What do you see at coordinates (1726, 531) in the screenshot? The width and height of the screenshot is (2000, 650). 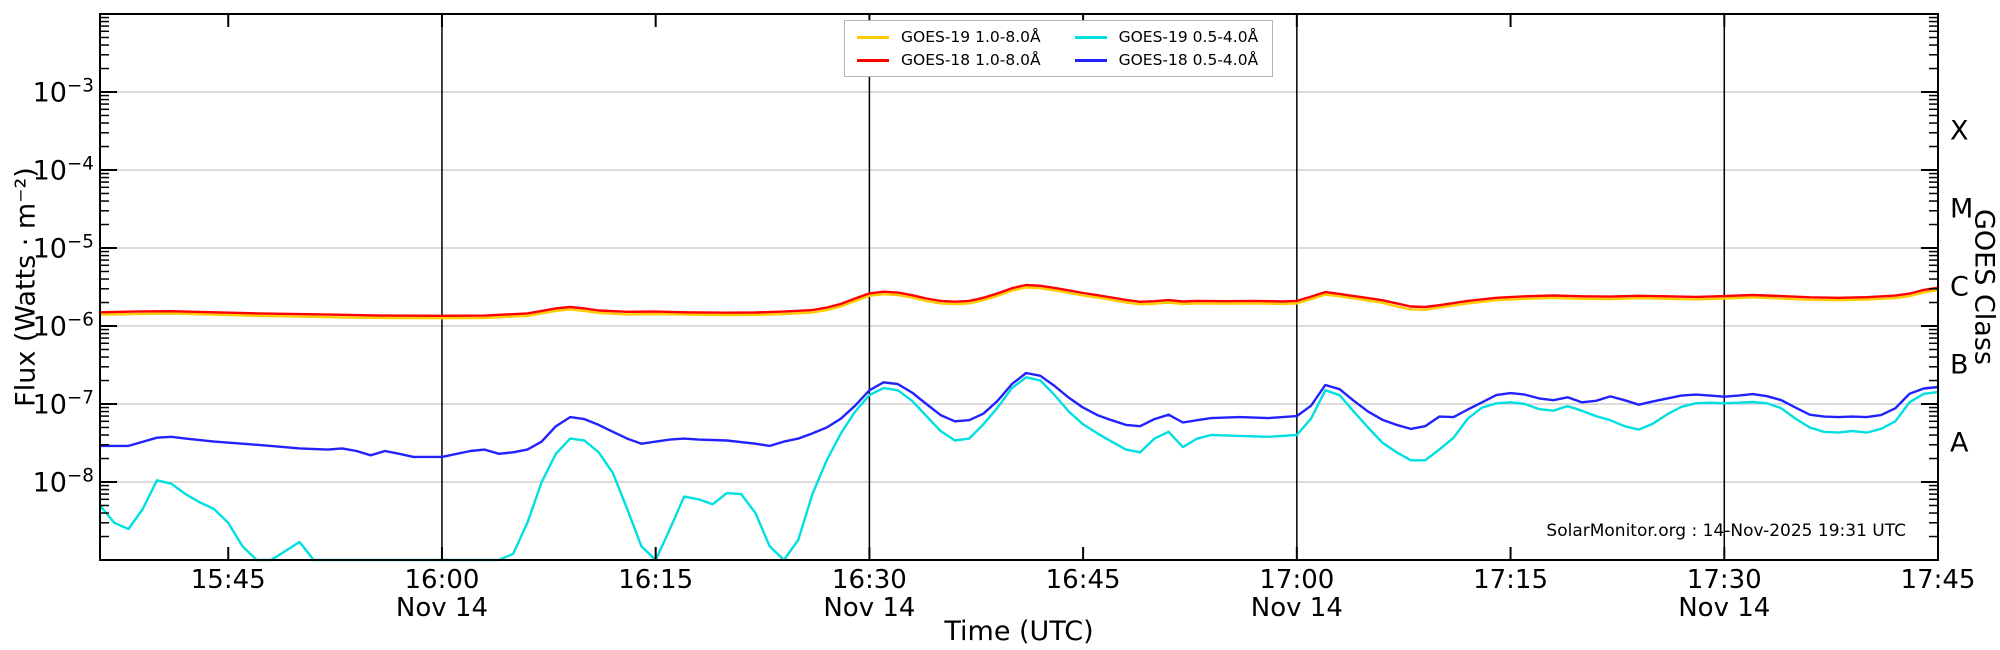 I see `attribution-text: SolarMonitor.org : 14-Nov-2025 19:31 UTC` at bounding box center [1726, 531].